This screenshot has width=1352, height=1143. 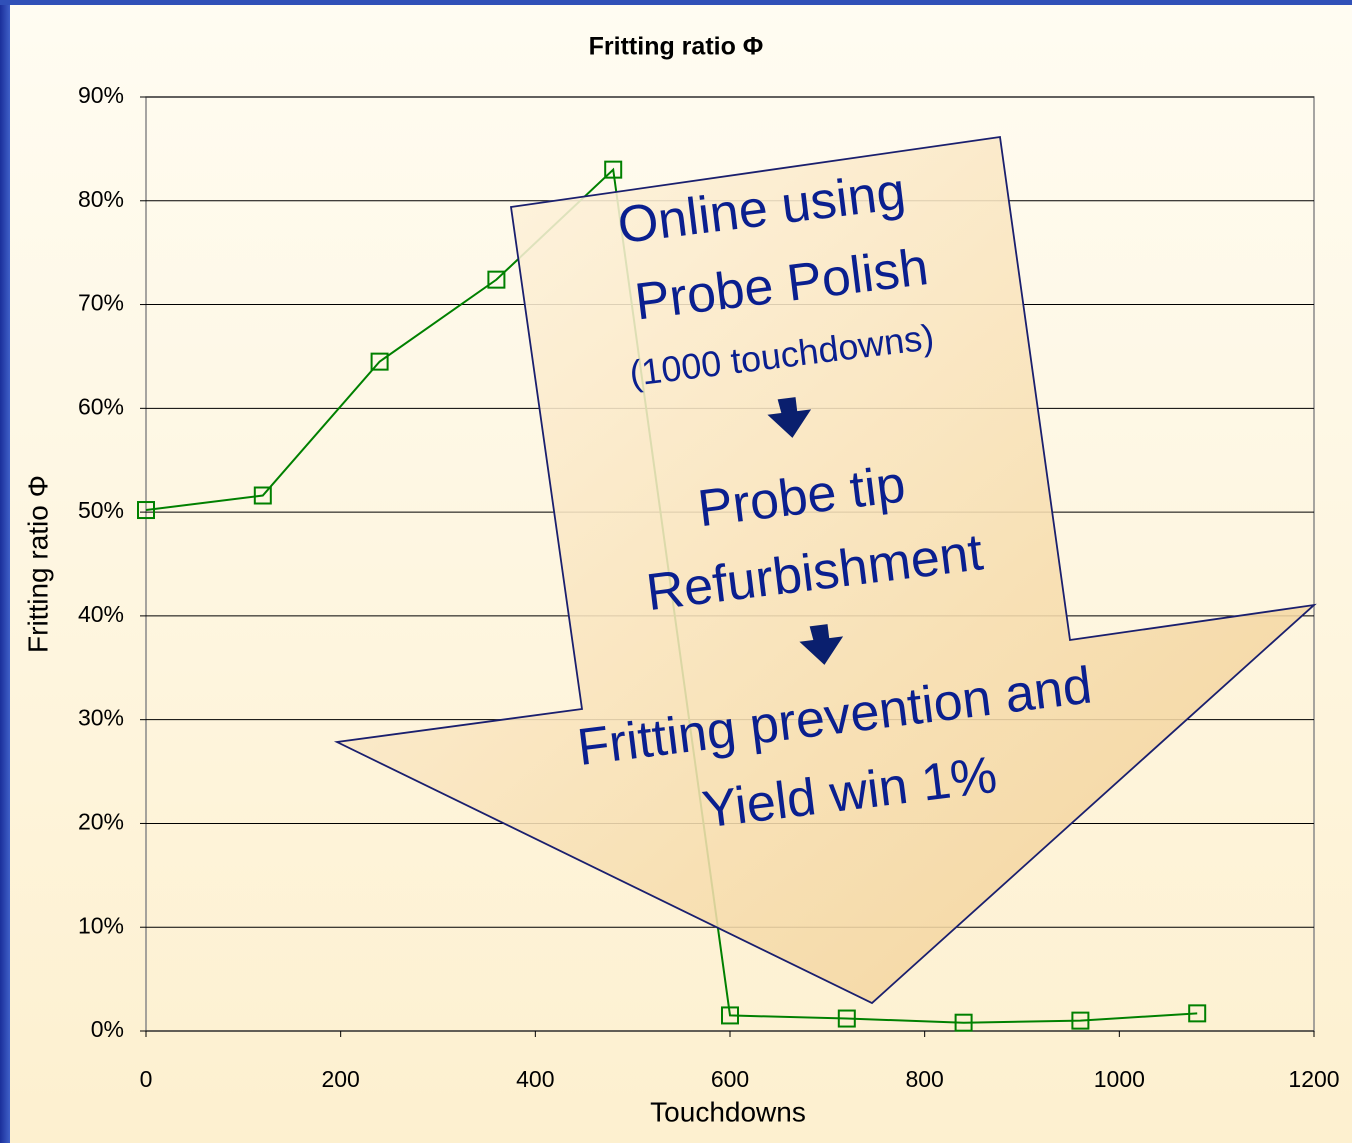 I want to click on y-tick-label: 90%, so click(x=101, y=95).